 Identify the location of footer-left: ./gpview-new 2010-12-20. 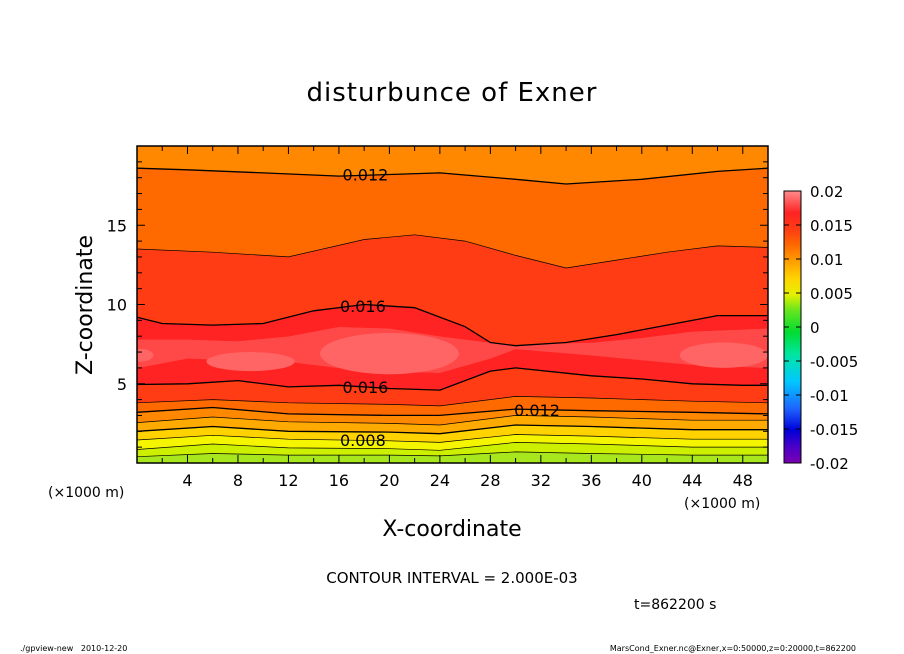
(73, 648).